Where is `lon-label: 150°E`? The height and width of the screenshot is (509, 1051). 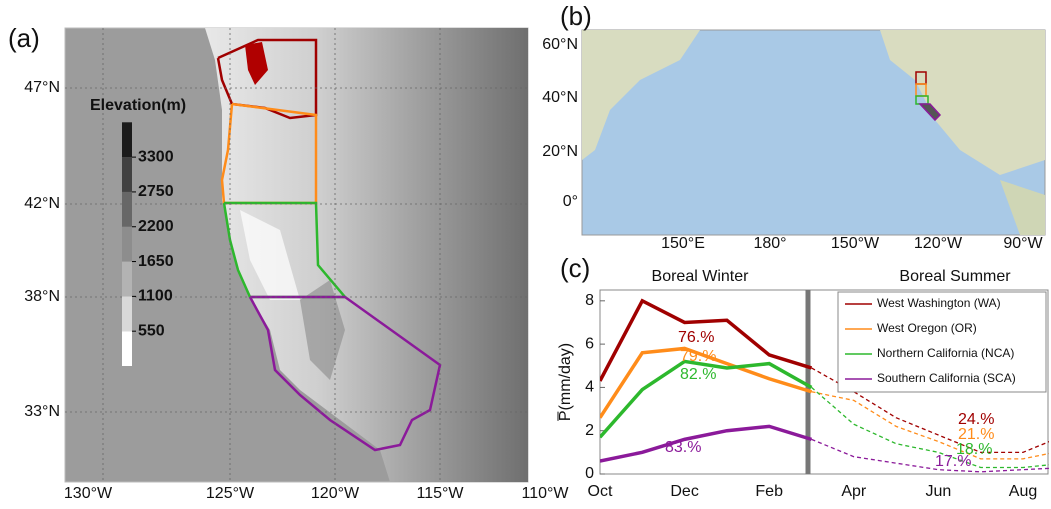 lon-label: 150°E is located at coordinates (683, 243).